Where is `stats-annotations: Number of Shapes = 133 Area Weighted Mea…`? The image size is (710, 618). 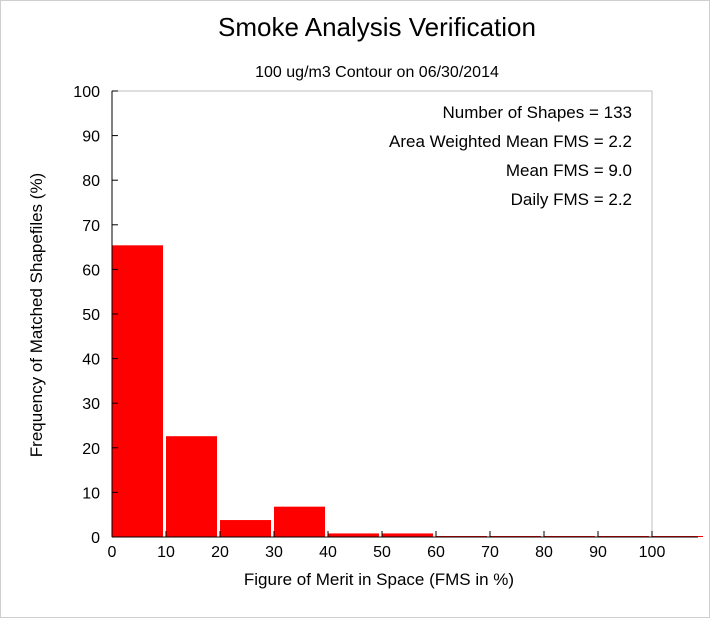
stats-annotations: Number of Shapes = 133 Area Weighted Mea… is located at coordinates (510, 156).